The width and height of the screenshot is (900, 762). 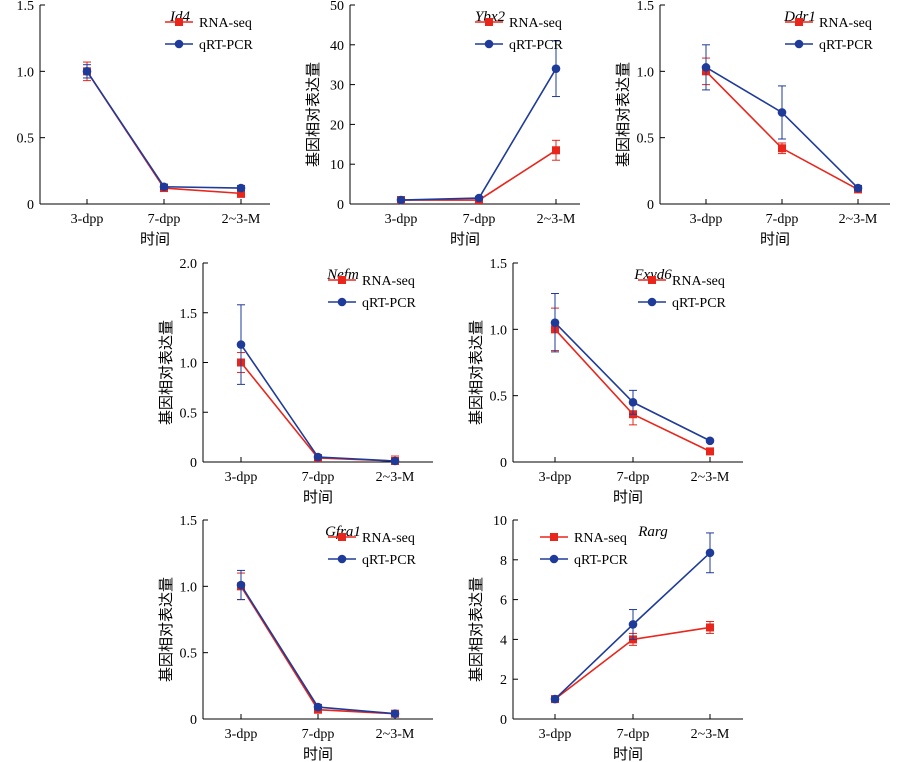 What do you see at coordinates (337, 7) in the screenshot?
I see `y-tick-label: 50` at bounding box center [337, 7].